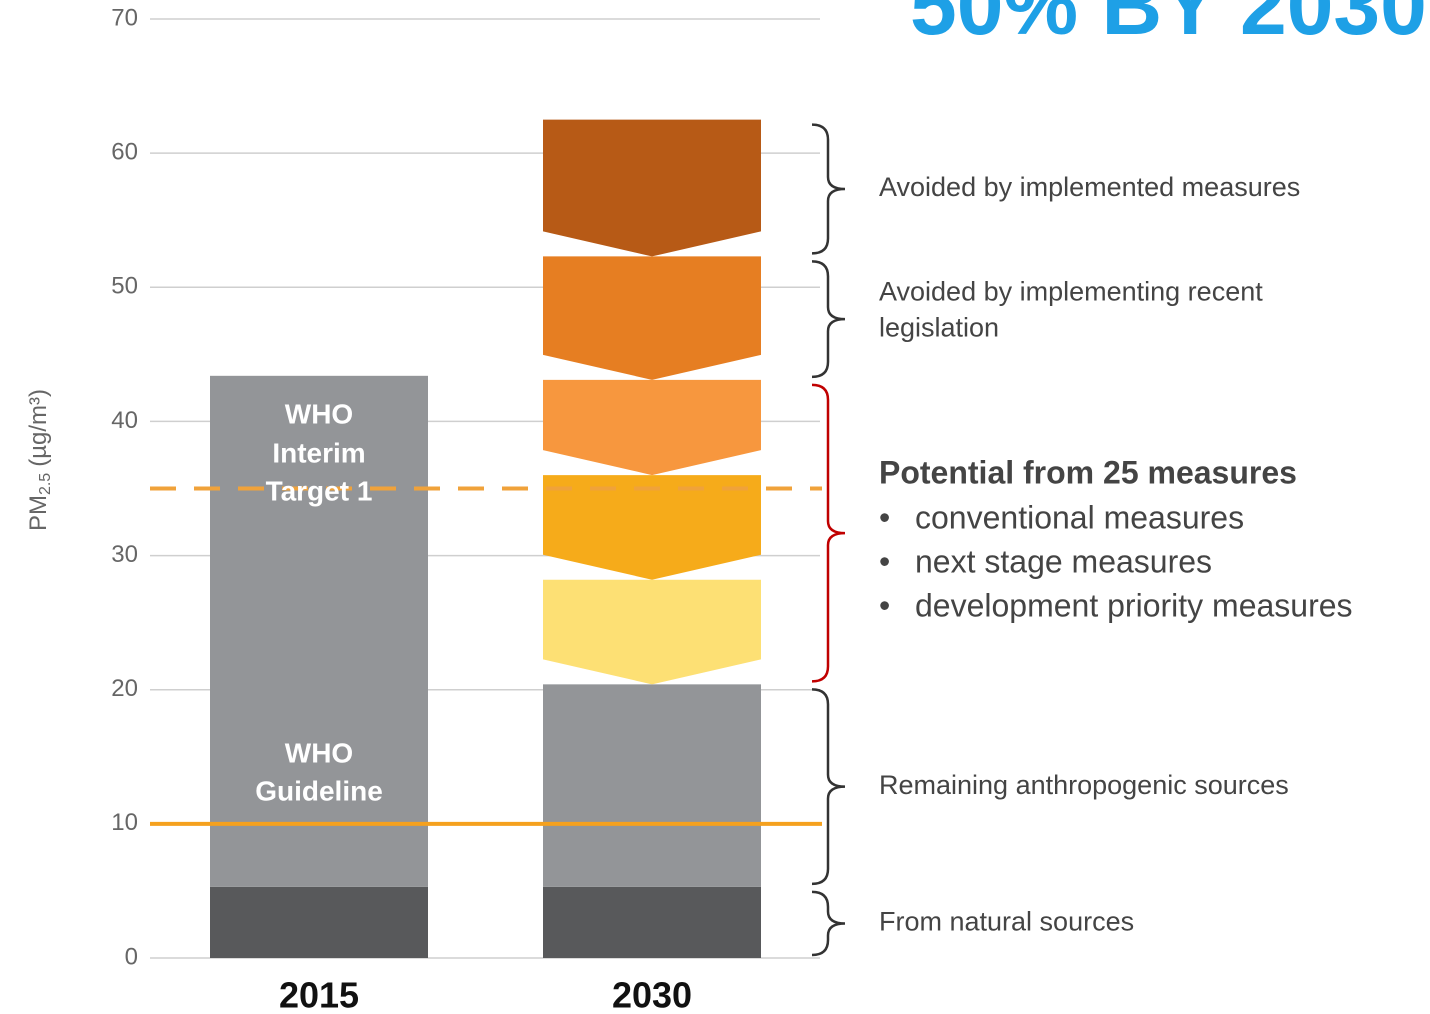  What do you see at coordinates (38, 513) in the screenshot?
I see `y-label-main: PM` at bounding box center [38, 513].